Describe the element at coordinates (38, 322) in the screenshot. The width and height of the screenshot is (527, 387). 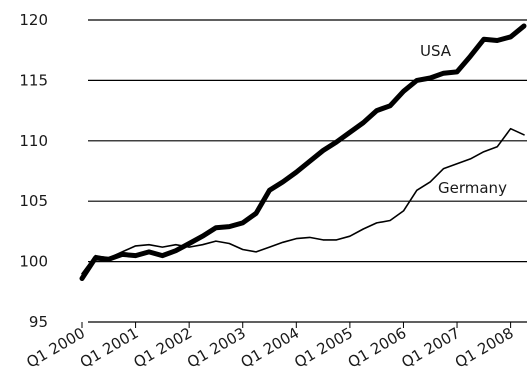
I see `y-tick-label: 95` at that location.